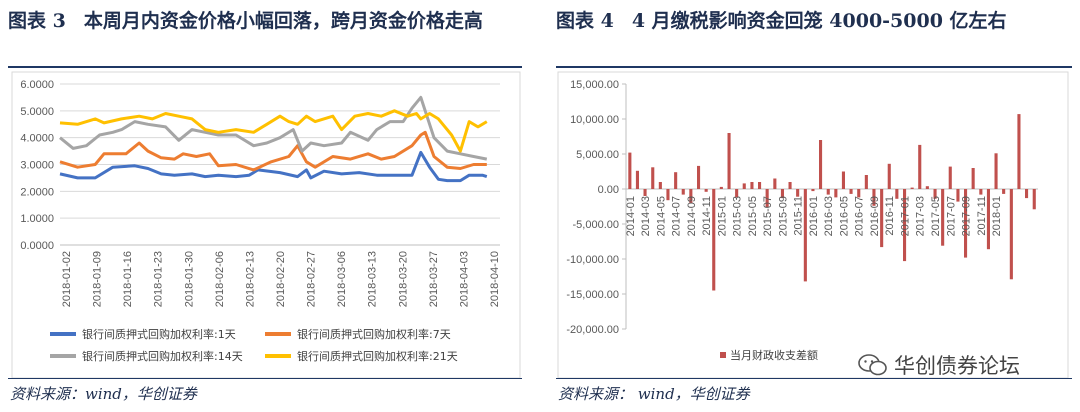 The width and height of the screenshot is (1080, 412). Describe the element at coordinates (936, 216) in the screenshot. I see `x-tick-label: 2017-05` at that location.